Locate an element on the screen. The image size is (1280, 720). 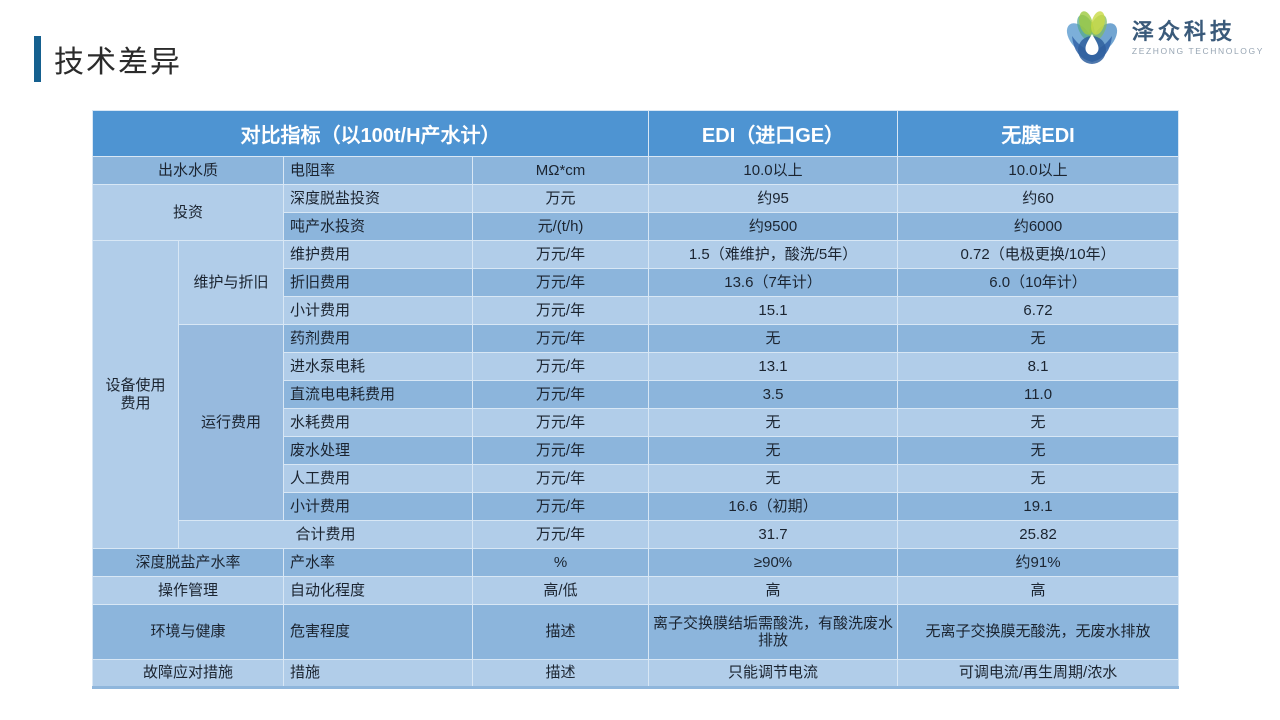
table-cell: 15.1 is located at coordinates (773, 310).